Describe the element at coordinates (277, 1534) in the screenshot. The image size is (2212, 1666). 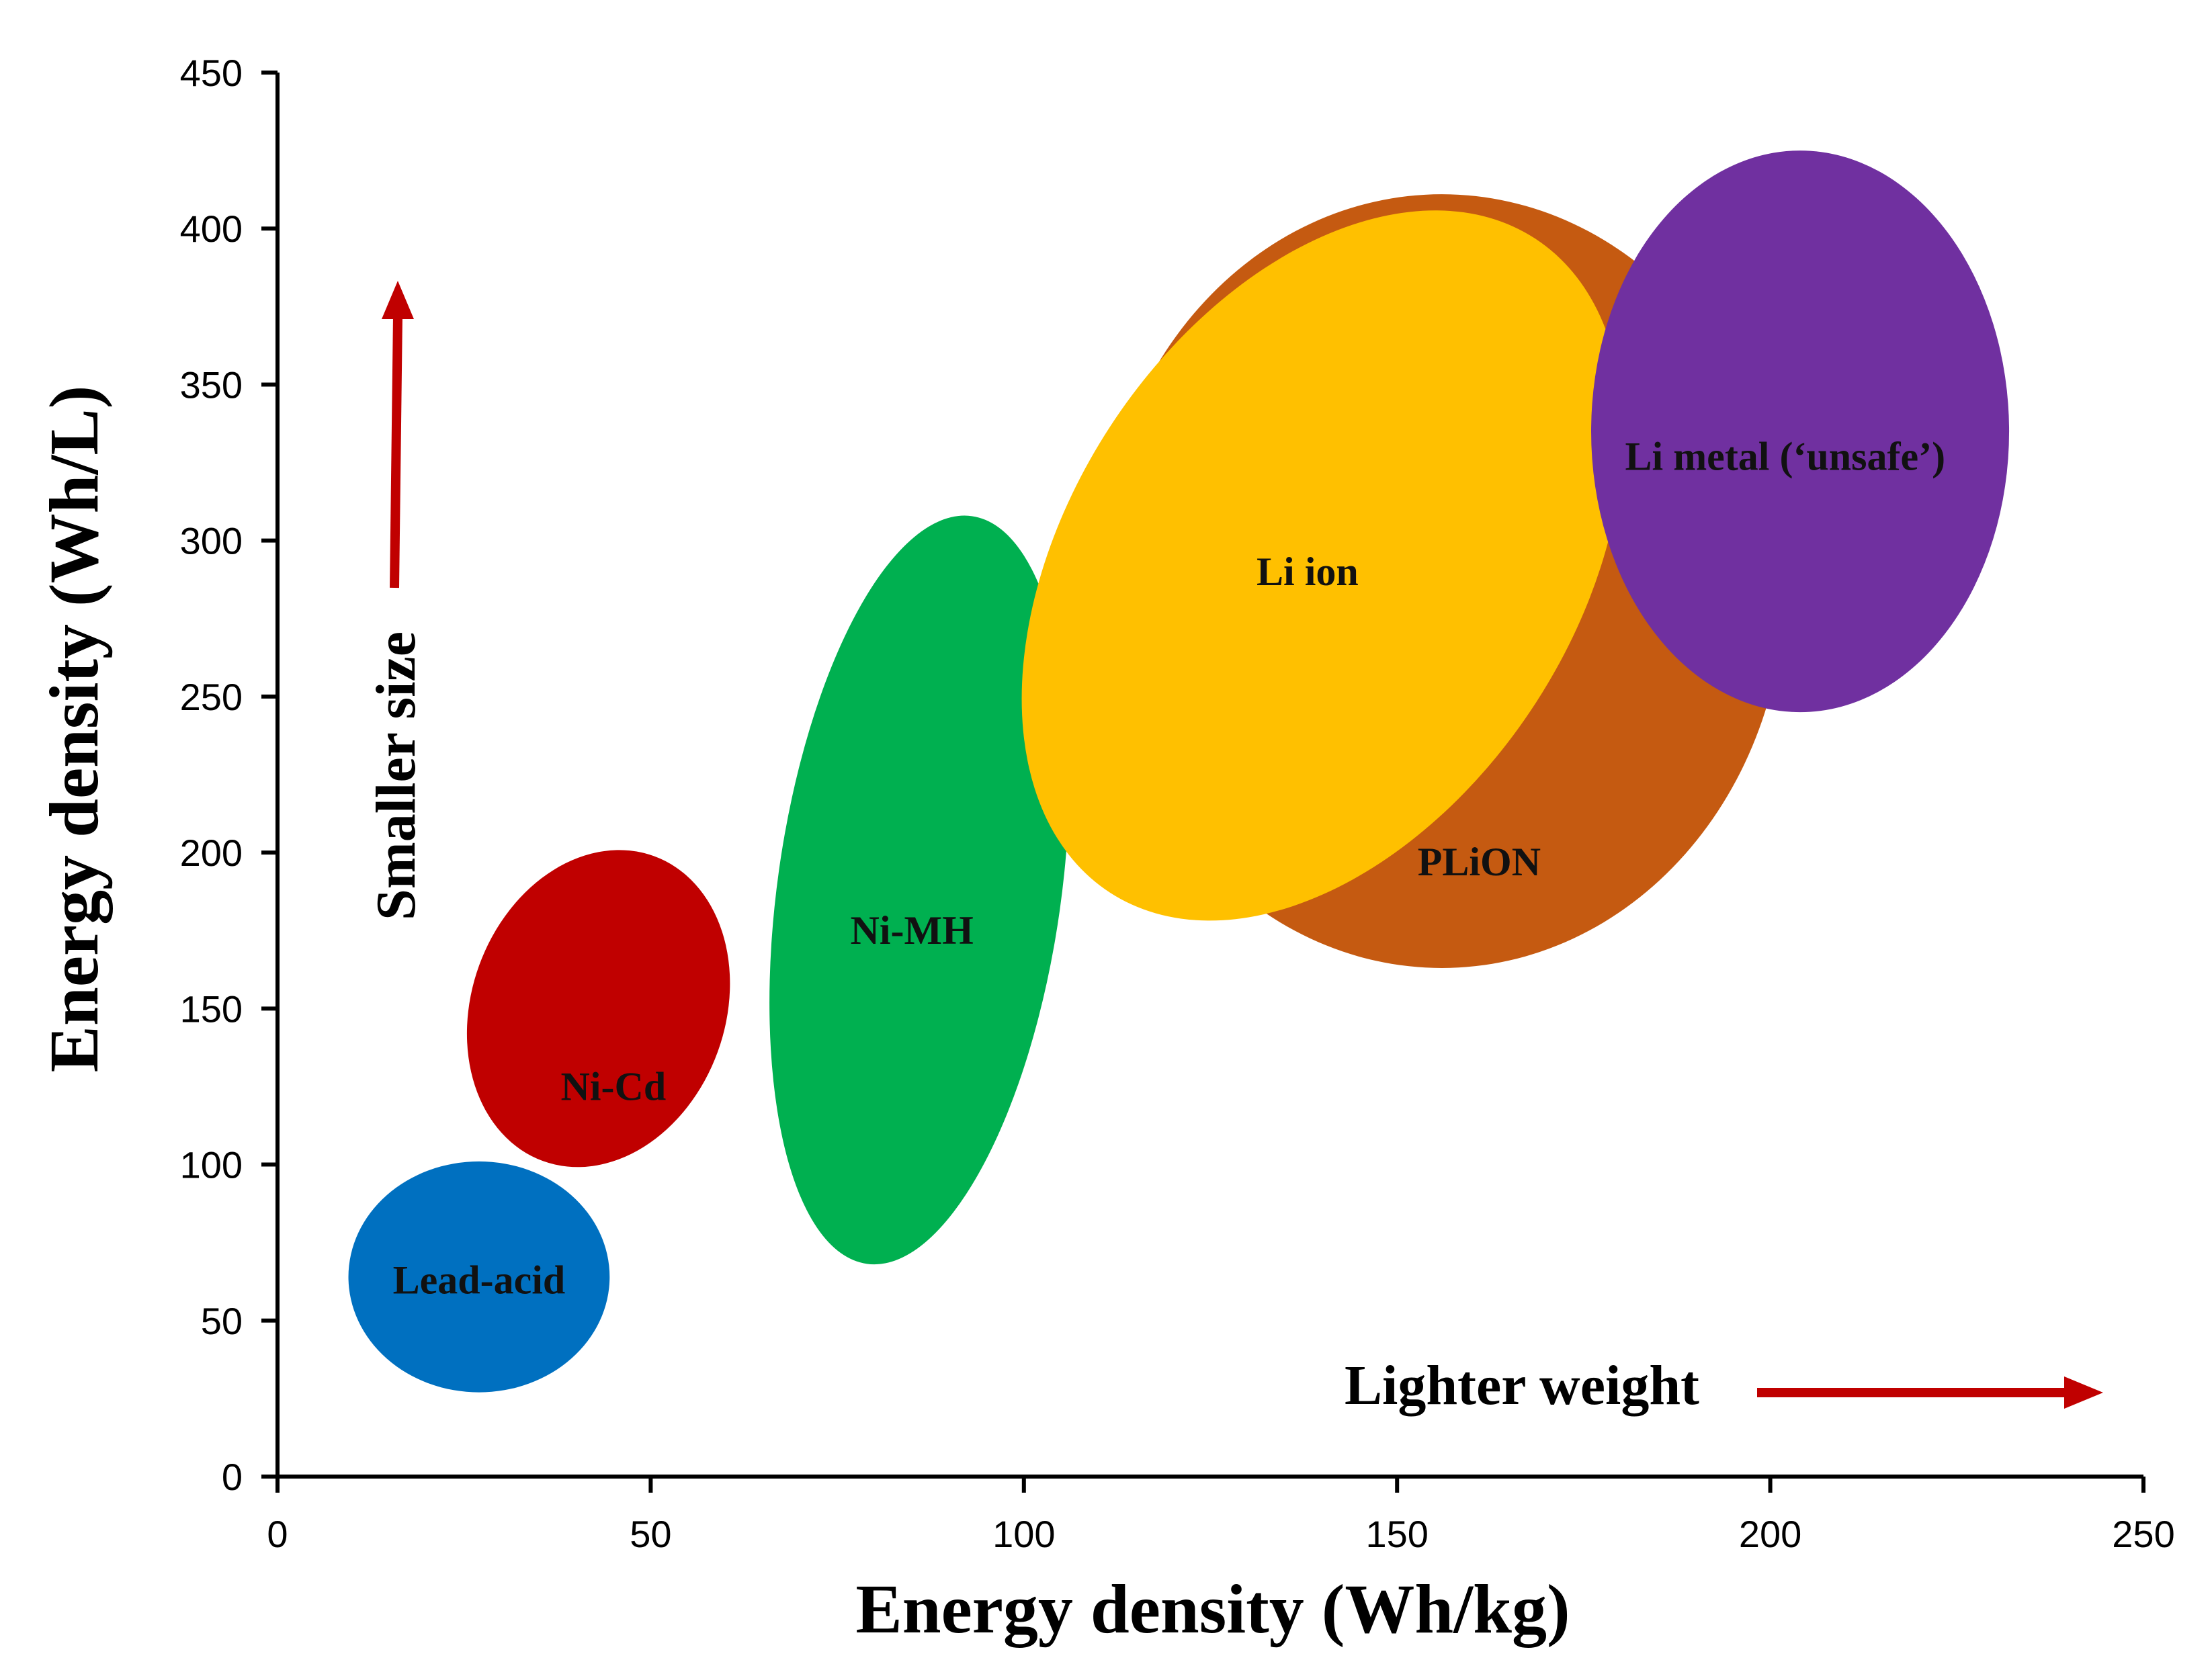
I see `x-tick-label-0: 0` at that location.